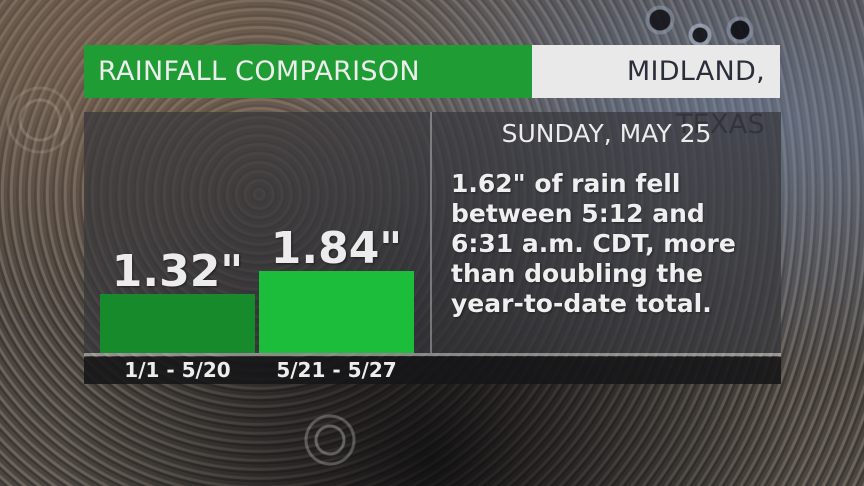 This screenshot has height=486, width=864. Describe the element at coordinates (336, 370) in the screenshot. I see `category-label: 5/21 - 5/27` at that location.